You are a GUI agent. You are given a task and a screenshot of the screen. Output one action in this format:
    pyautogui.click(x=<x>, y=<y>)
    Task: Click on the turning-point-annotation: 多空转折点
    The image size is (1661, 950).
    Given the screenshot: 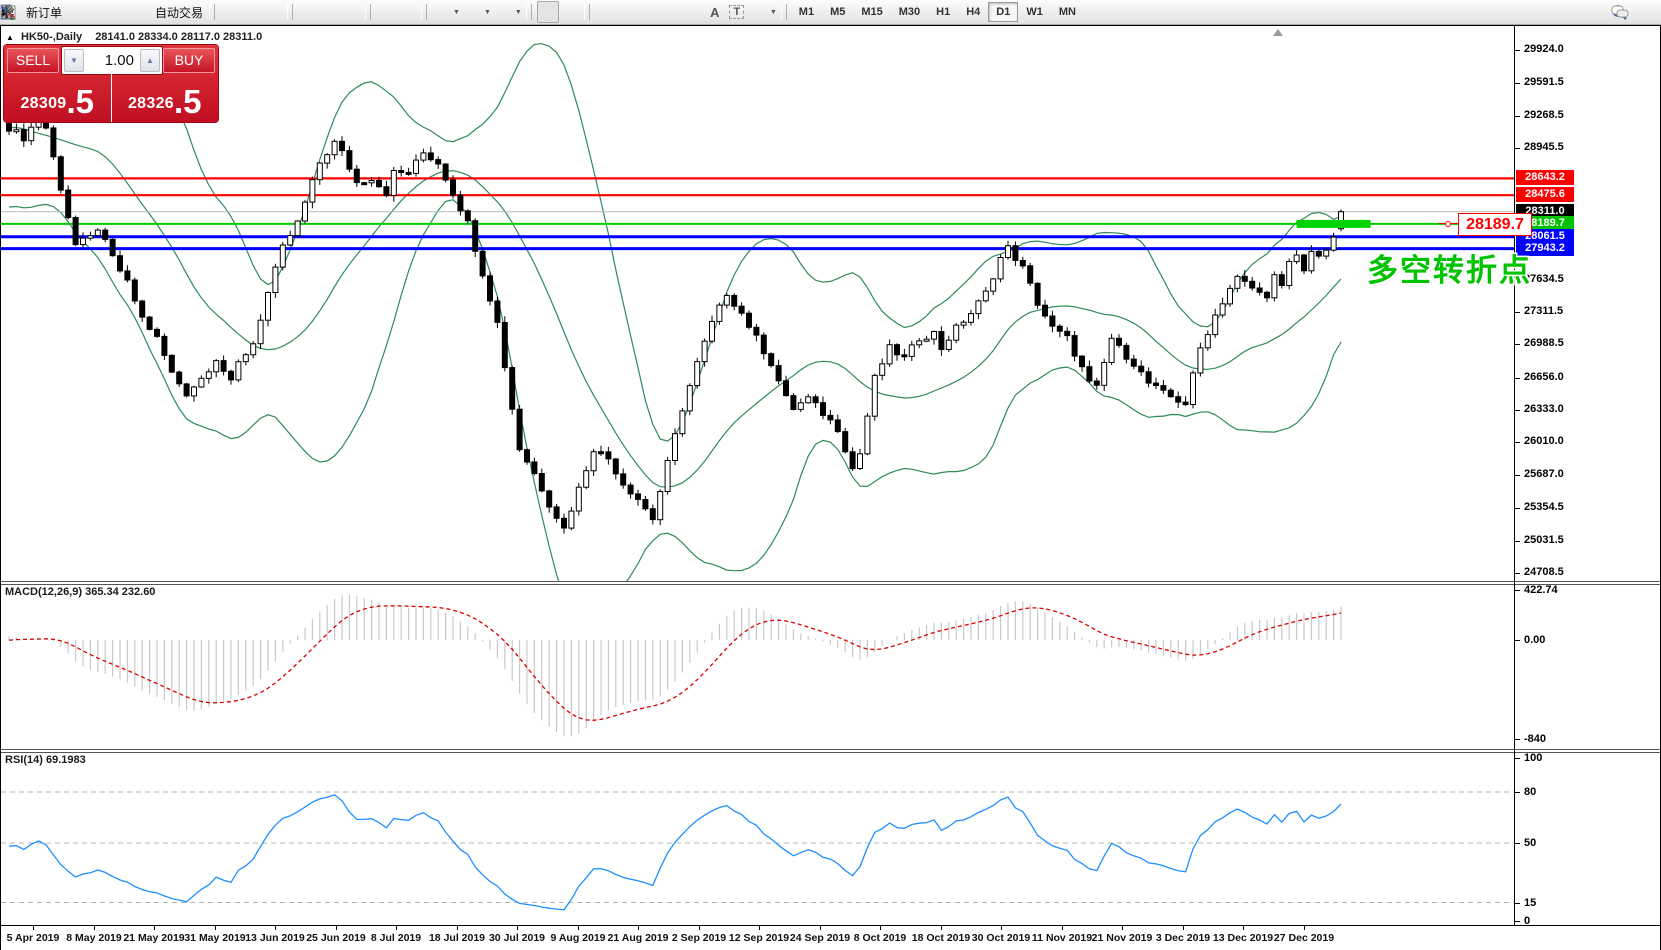 What is the action you would take?
    pyautogui.click(x=1449, y=270)
    